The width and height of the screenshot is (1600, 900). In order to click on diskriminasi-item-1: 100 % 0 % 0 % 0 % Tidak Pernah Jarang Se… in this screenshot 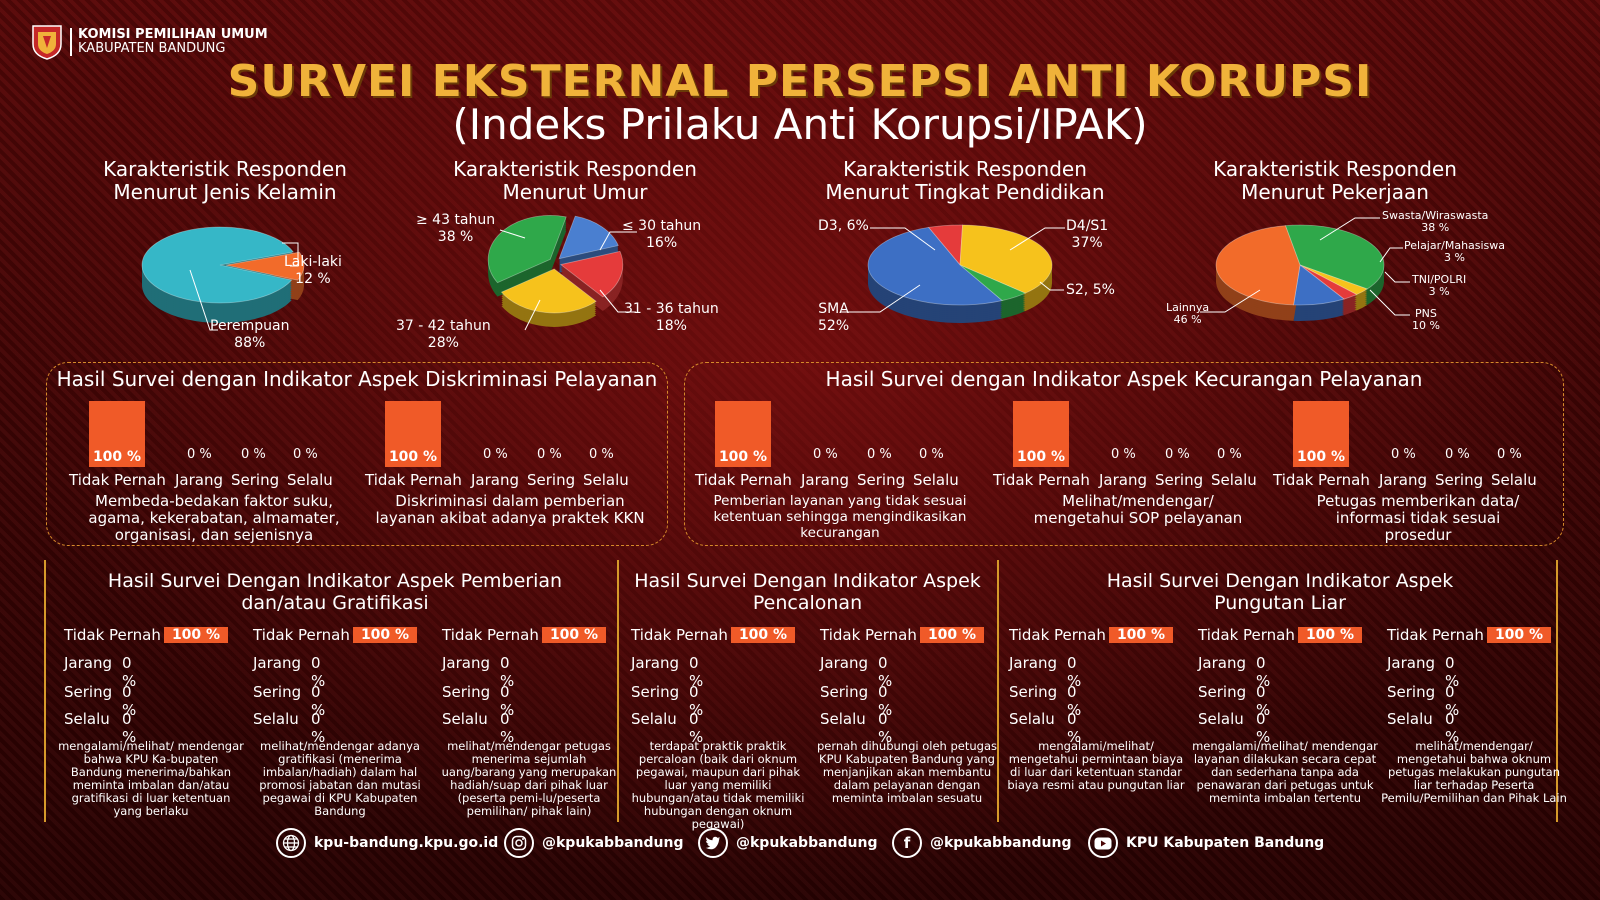, I will do `click(214, 481)`.